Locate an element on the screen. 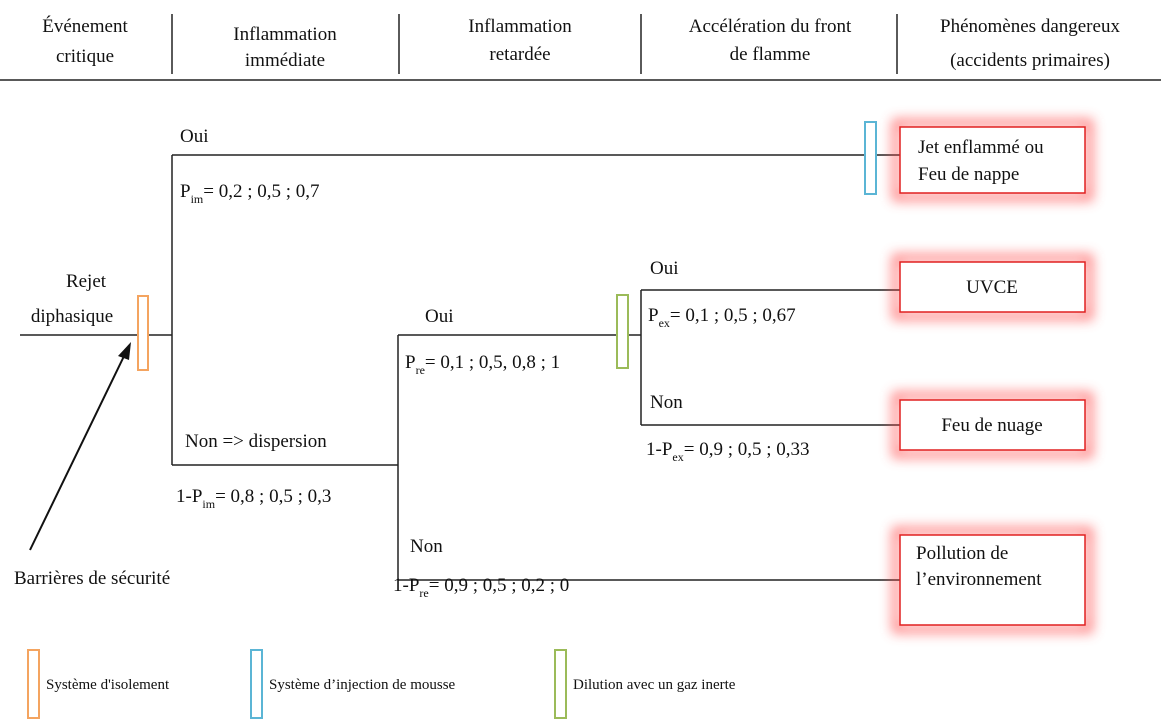 The height and width of the screenshot is (724, 1161). probability: Pim= 0,2 ; 0,5 ; 0,7 is located at coordinates (250, 193).